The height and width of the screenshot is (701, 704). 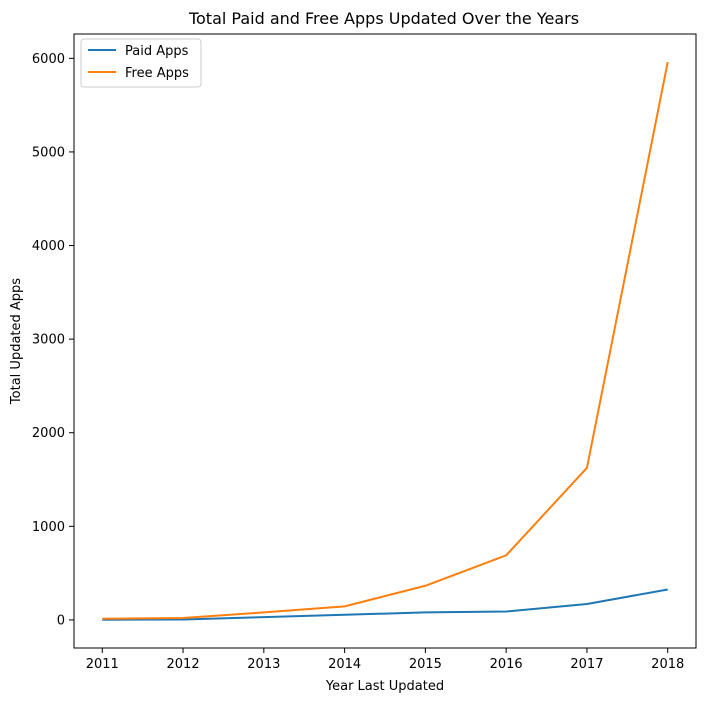 I want to click on legend: Paid Apps Free Apps, so click(x=141, y=63).